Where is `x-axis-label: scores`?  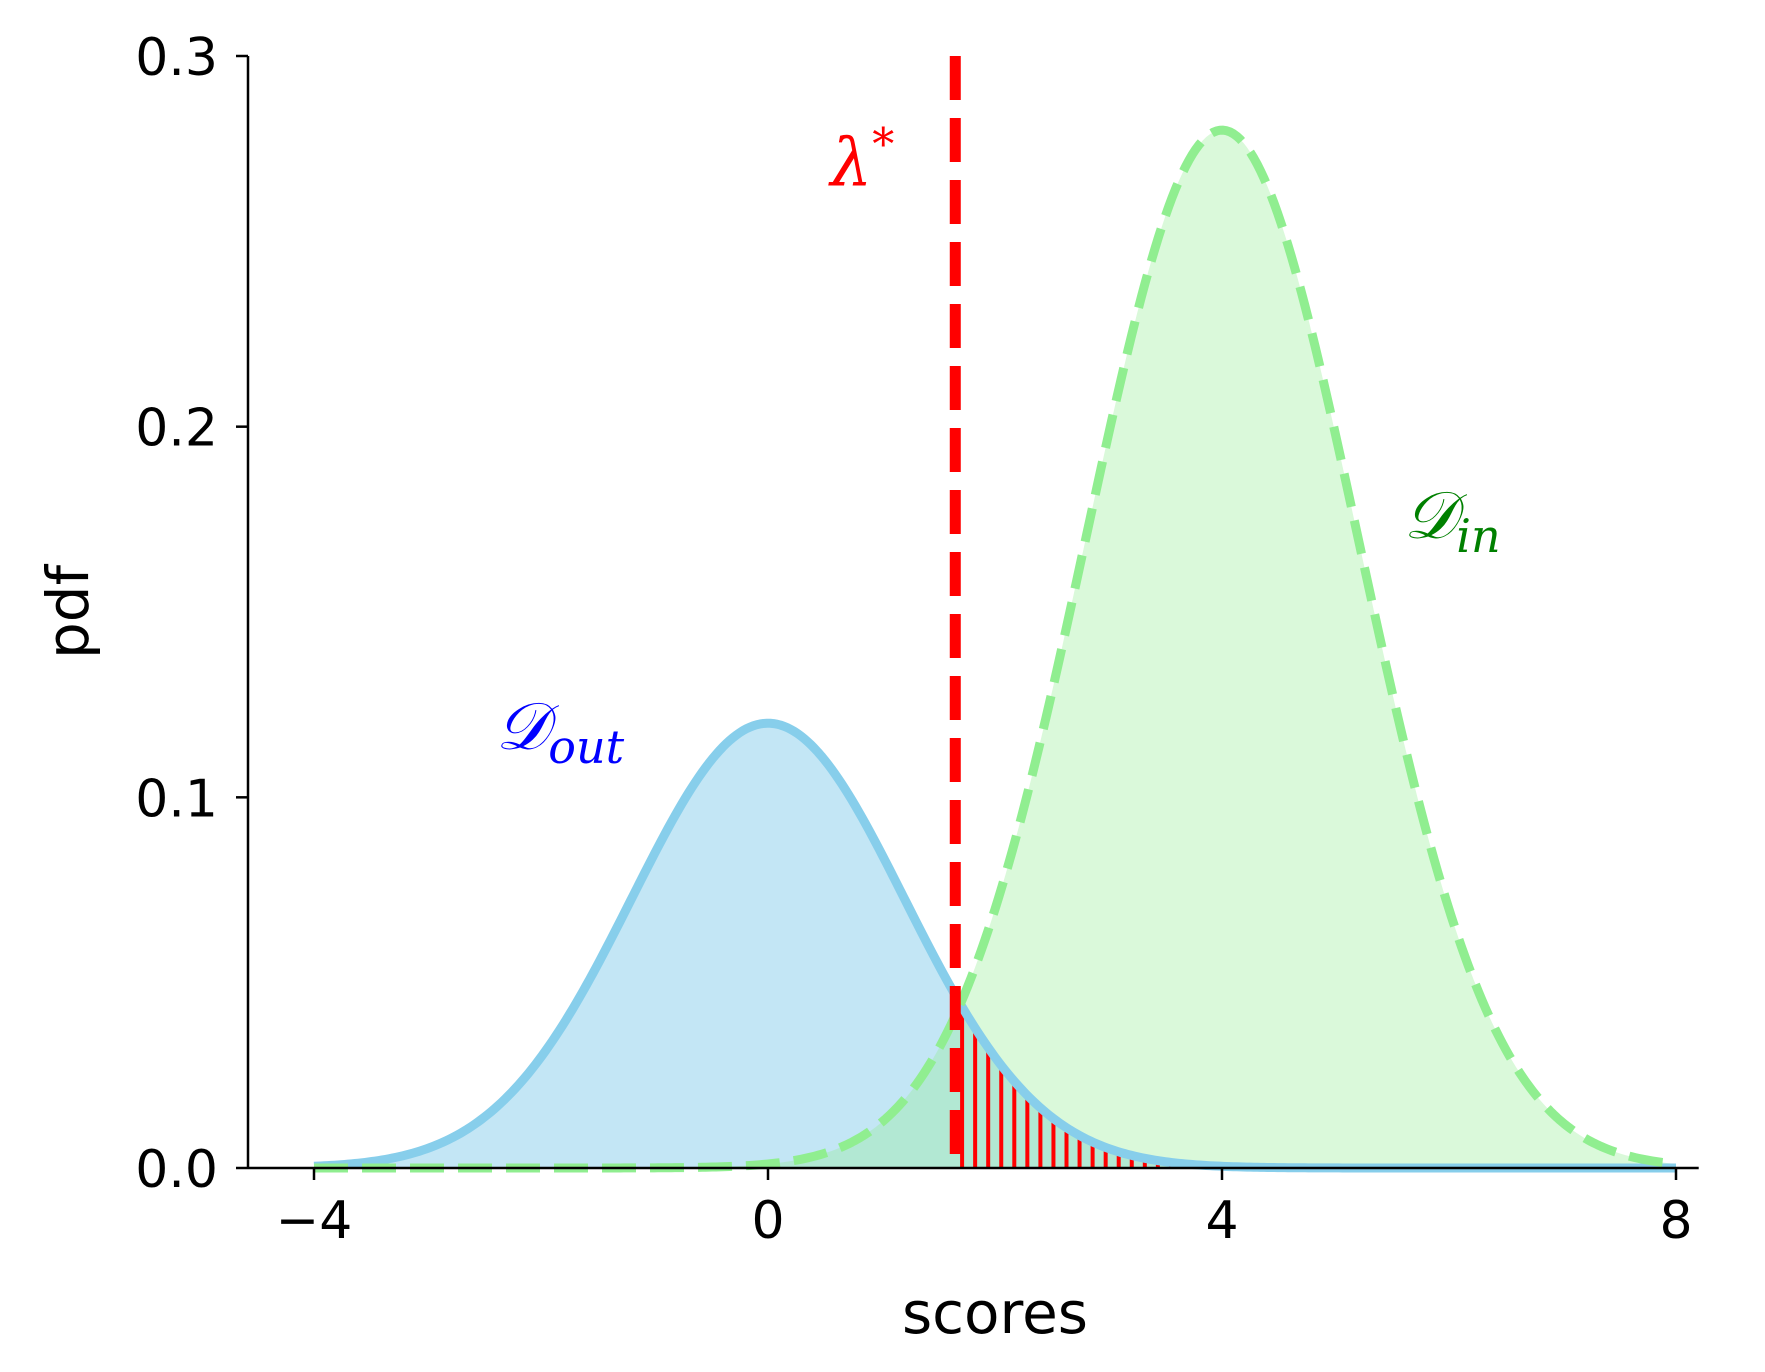
x-axis-label: scores is located at coordinates (995, 1313).